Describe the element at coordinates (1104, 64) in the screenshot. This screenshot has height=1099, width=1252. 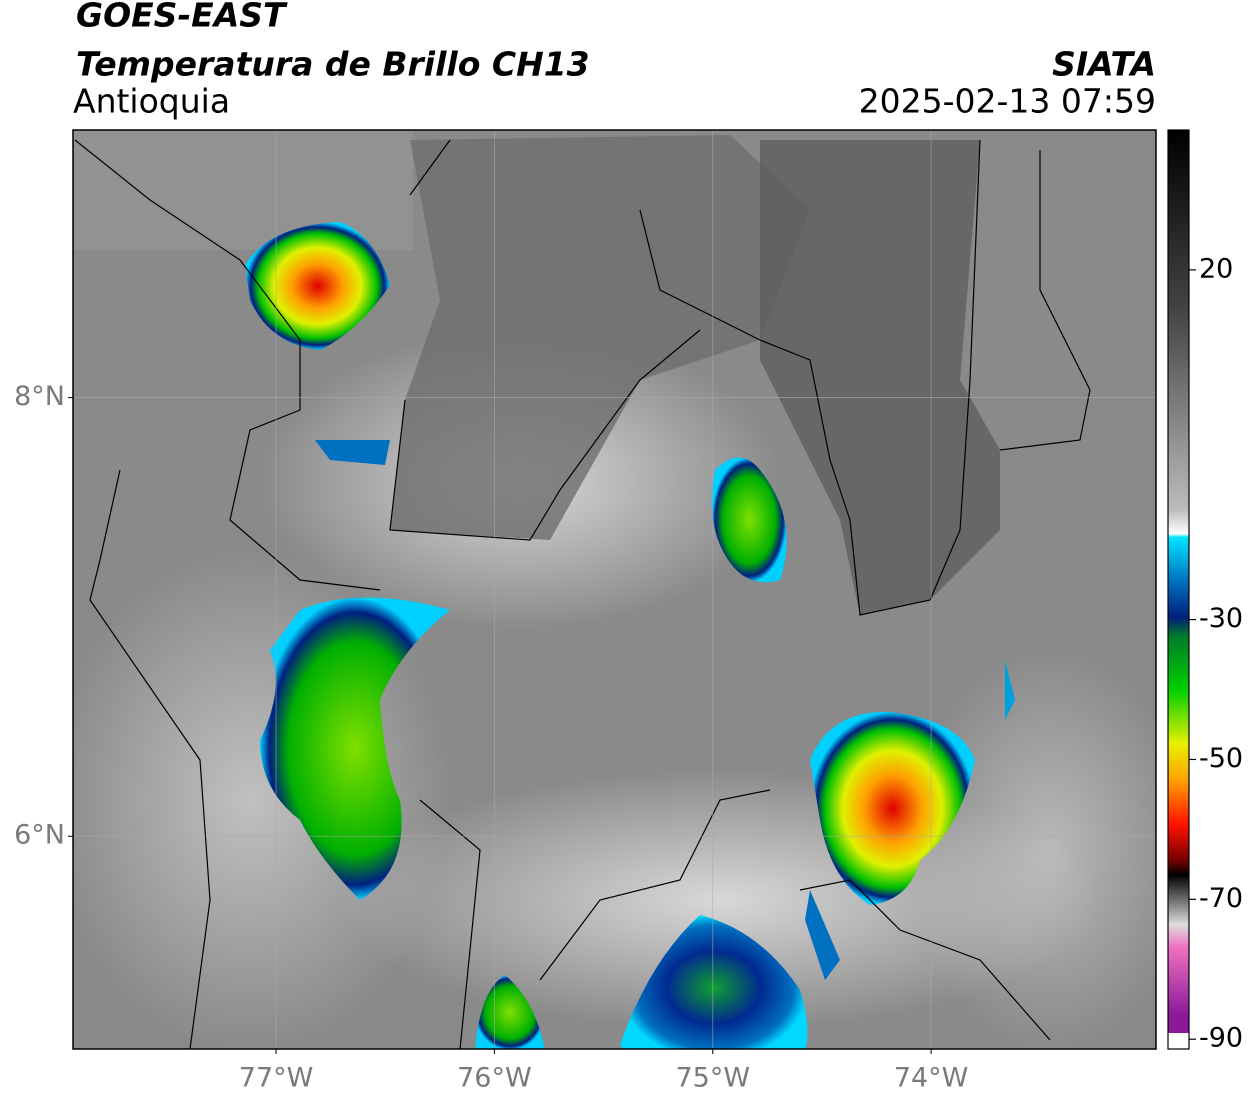
I see `source: SIATA` at that location.